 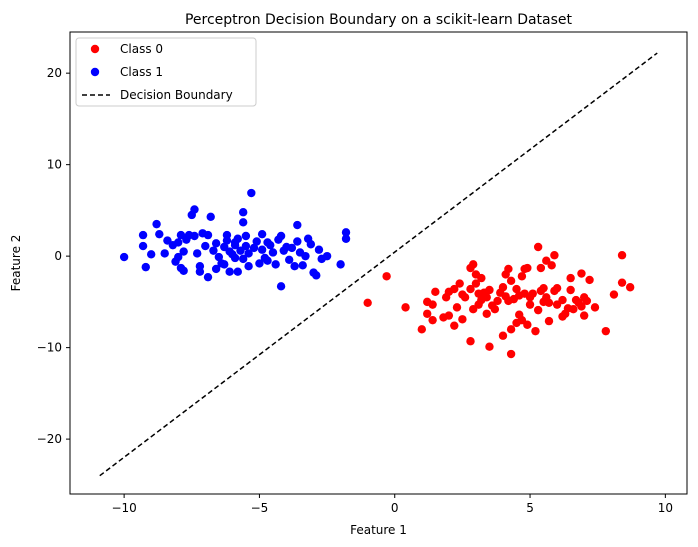 I want to click on x-tick-label: 0, so click(x=395, y=508).